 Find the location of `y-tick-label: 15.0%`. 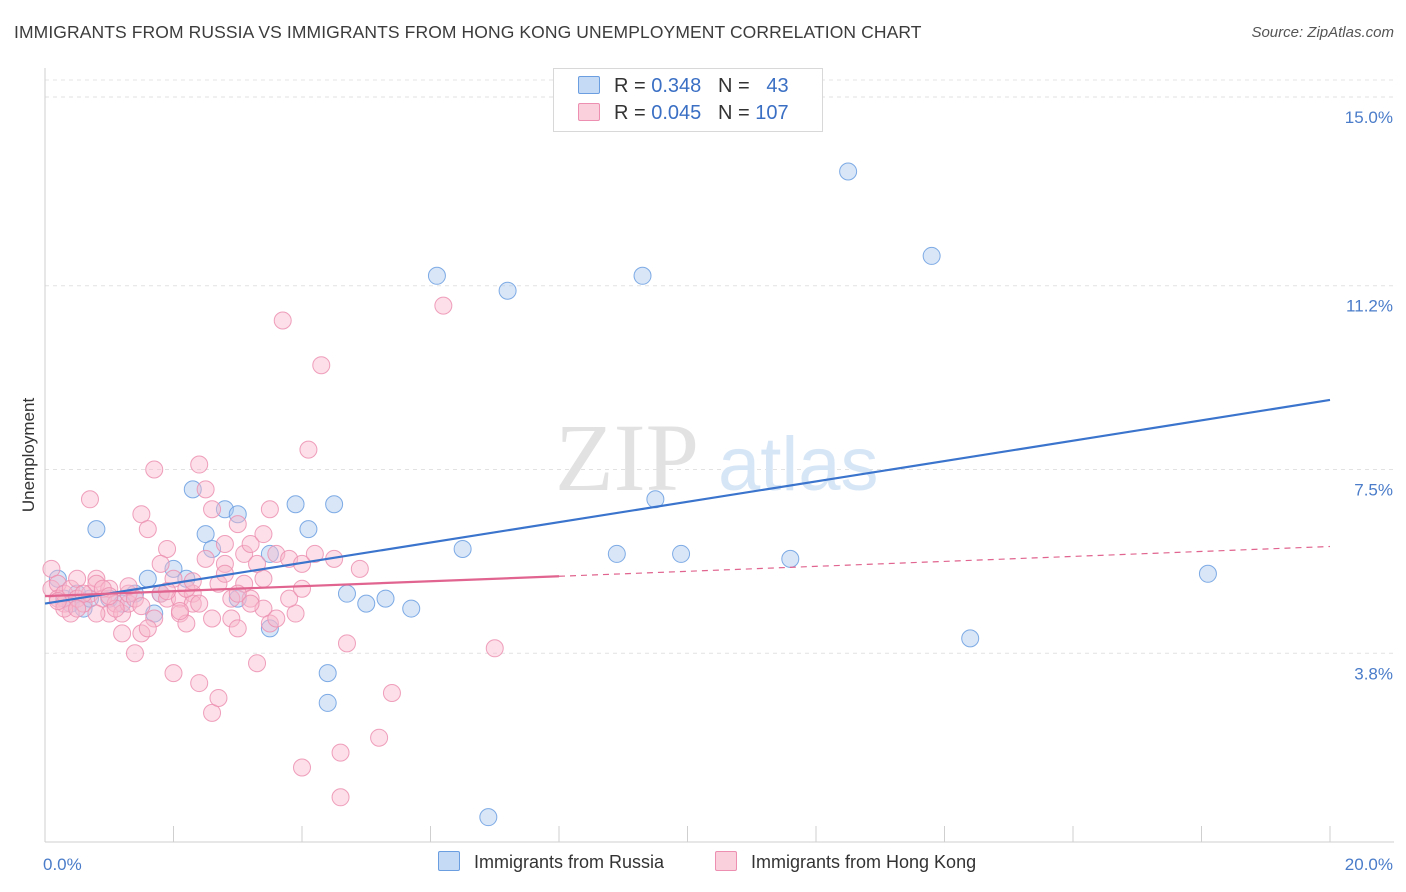

y-tick-label: 15.0% is located at coordinates (1369, 117).